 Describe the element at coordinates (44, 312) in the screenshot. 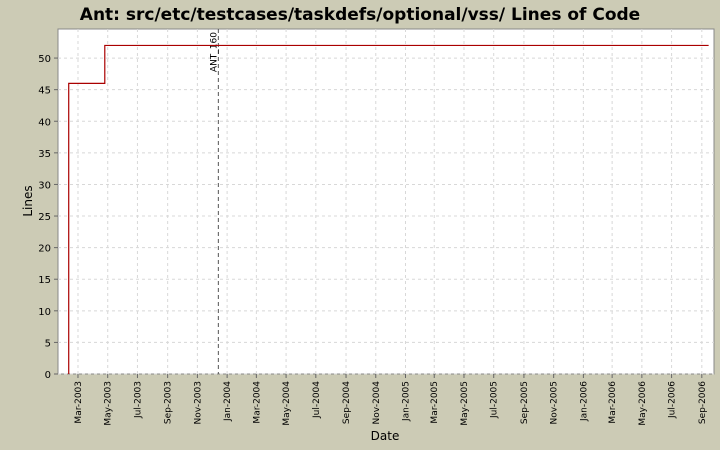

I see `y-tick-label: 10` at that location.